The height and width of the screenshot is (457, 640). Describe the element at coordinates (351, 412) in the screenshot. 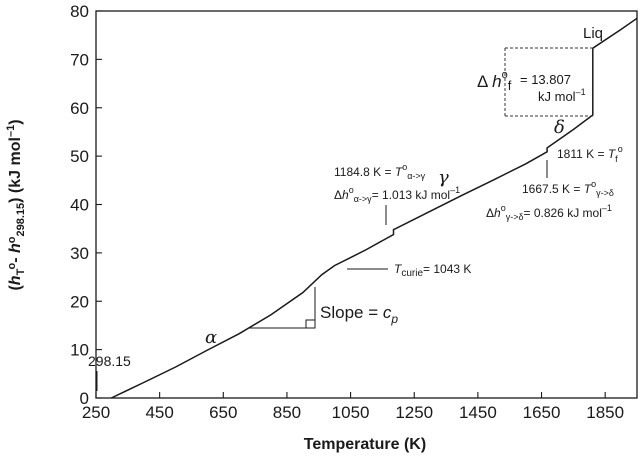

I see `x-tick-label: 1050` at that location.